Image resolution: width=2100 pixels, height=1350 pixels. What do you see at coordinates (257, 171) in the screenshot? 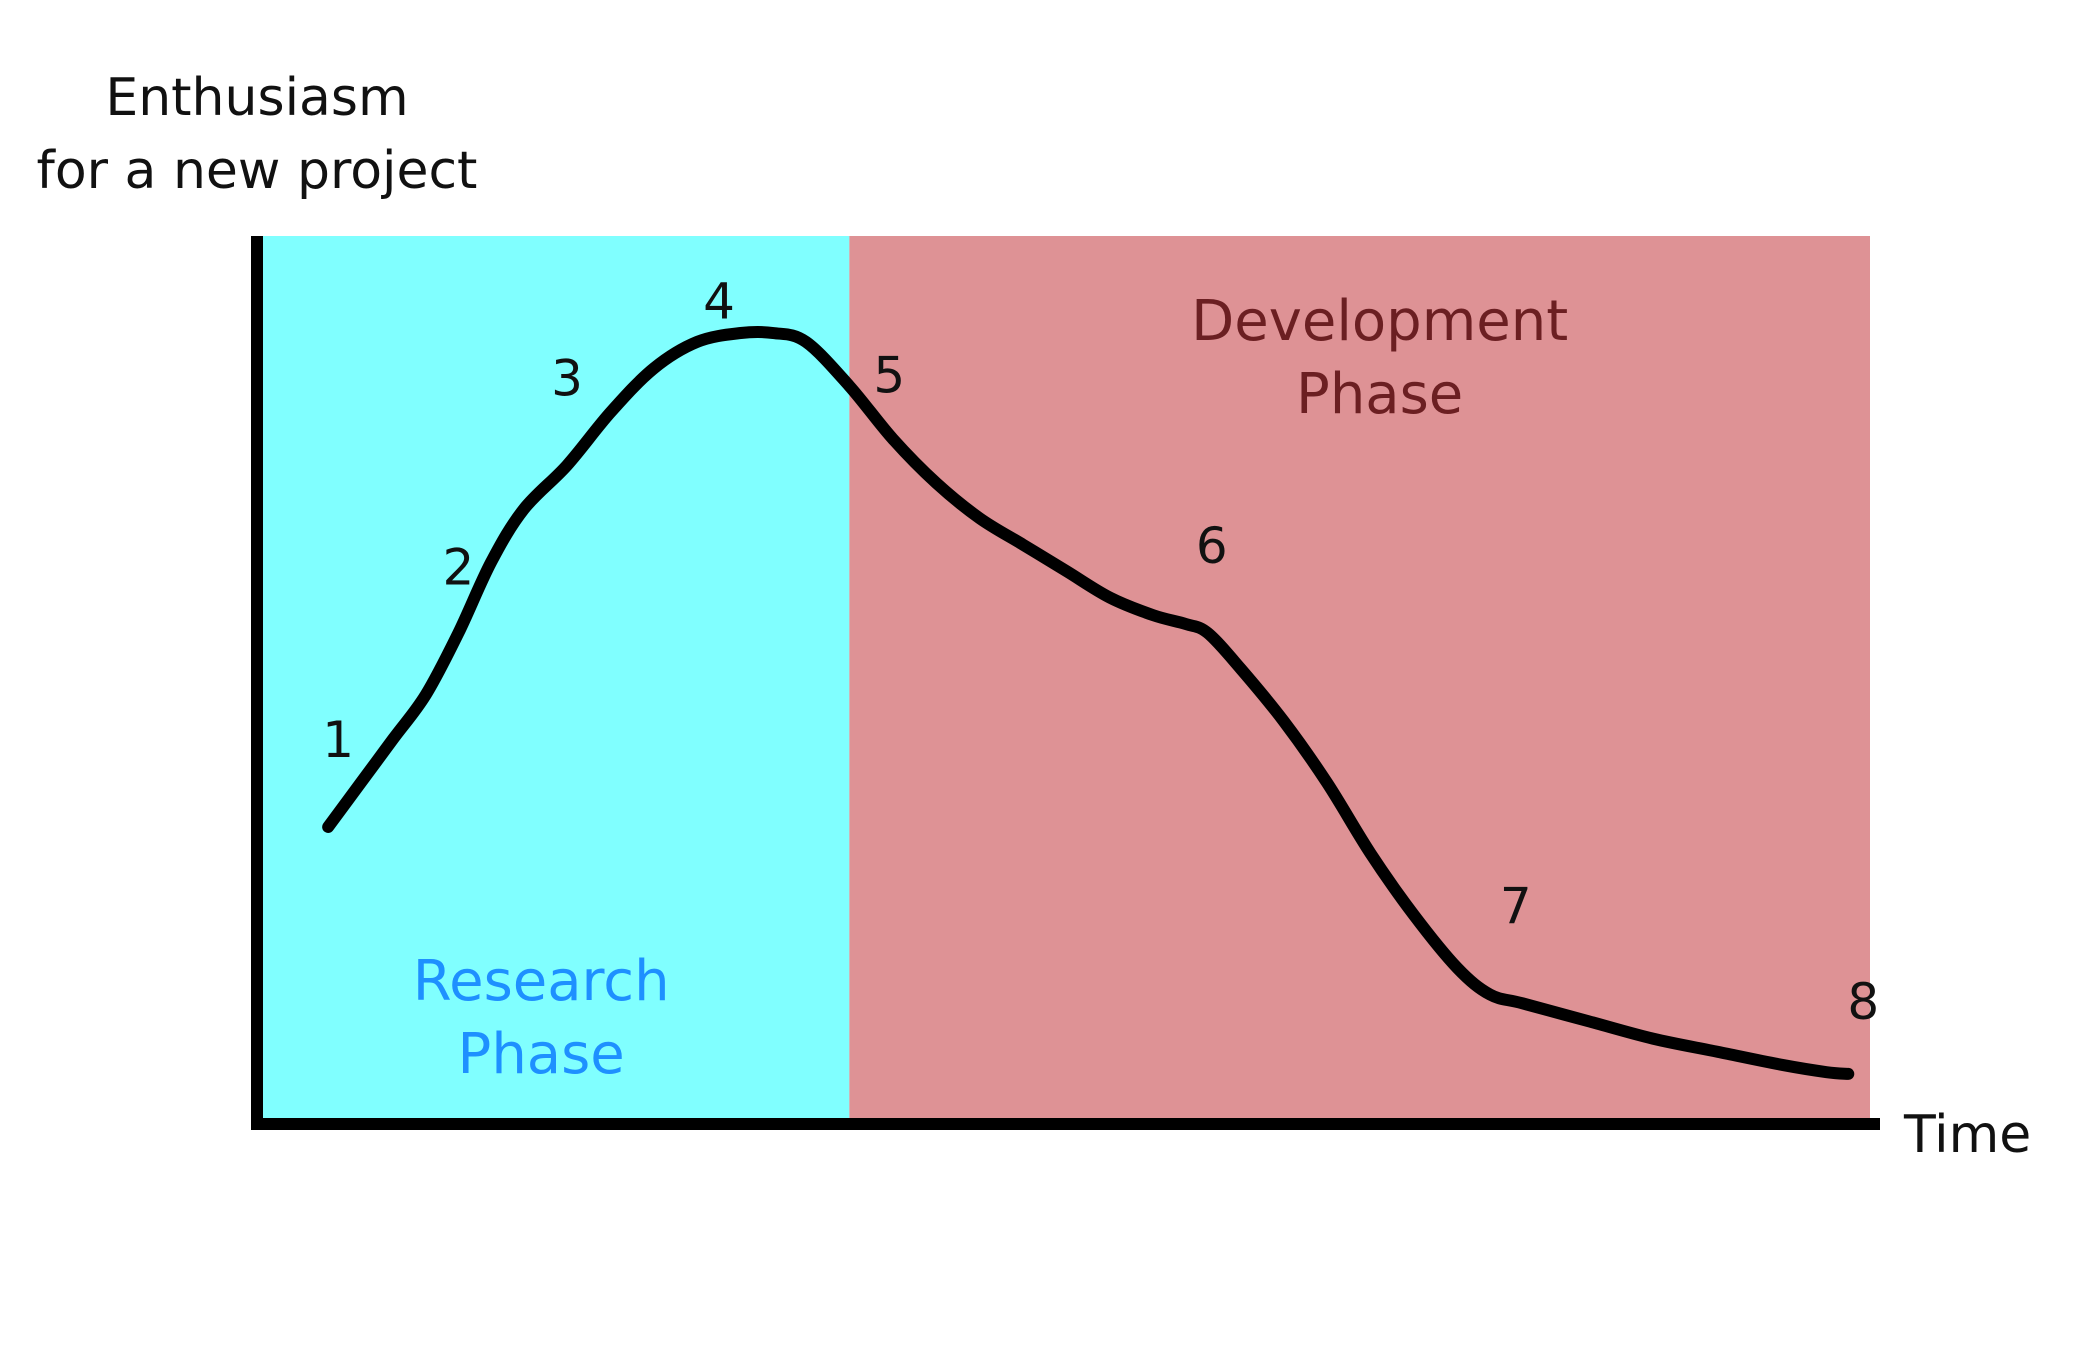
I see `y-axis-label-line-2: for a new project` at bounding box center [257, 171].